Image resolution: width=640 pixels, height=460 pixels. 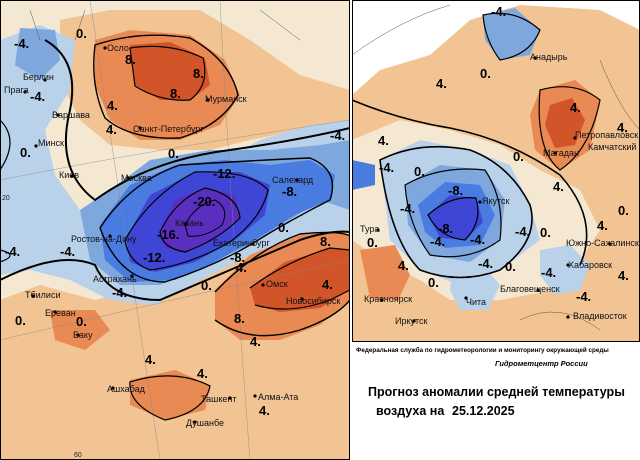 I want to click on city-label: Мурманск, so click(x=226, y=99).